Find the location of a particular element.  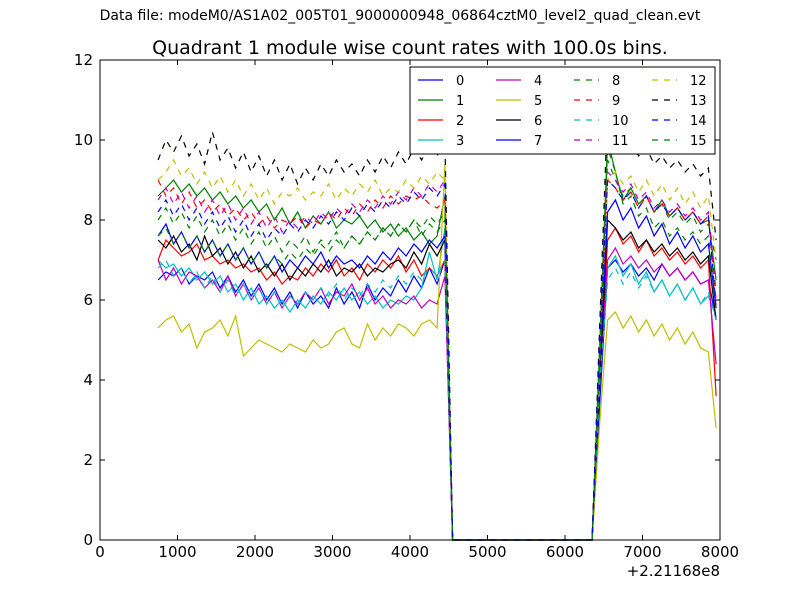

y-tick-label: 6 is located at coordinates (88, 300).